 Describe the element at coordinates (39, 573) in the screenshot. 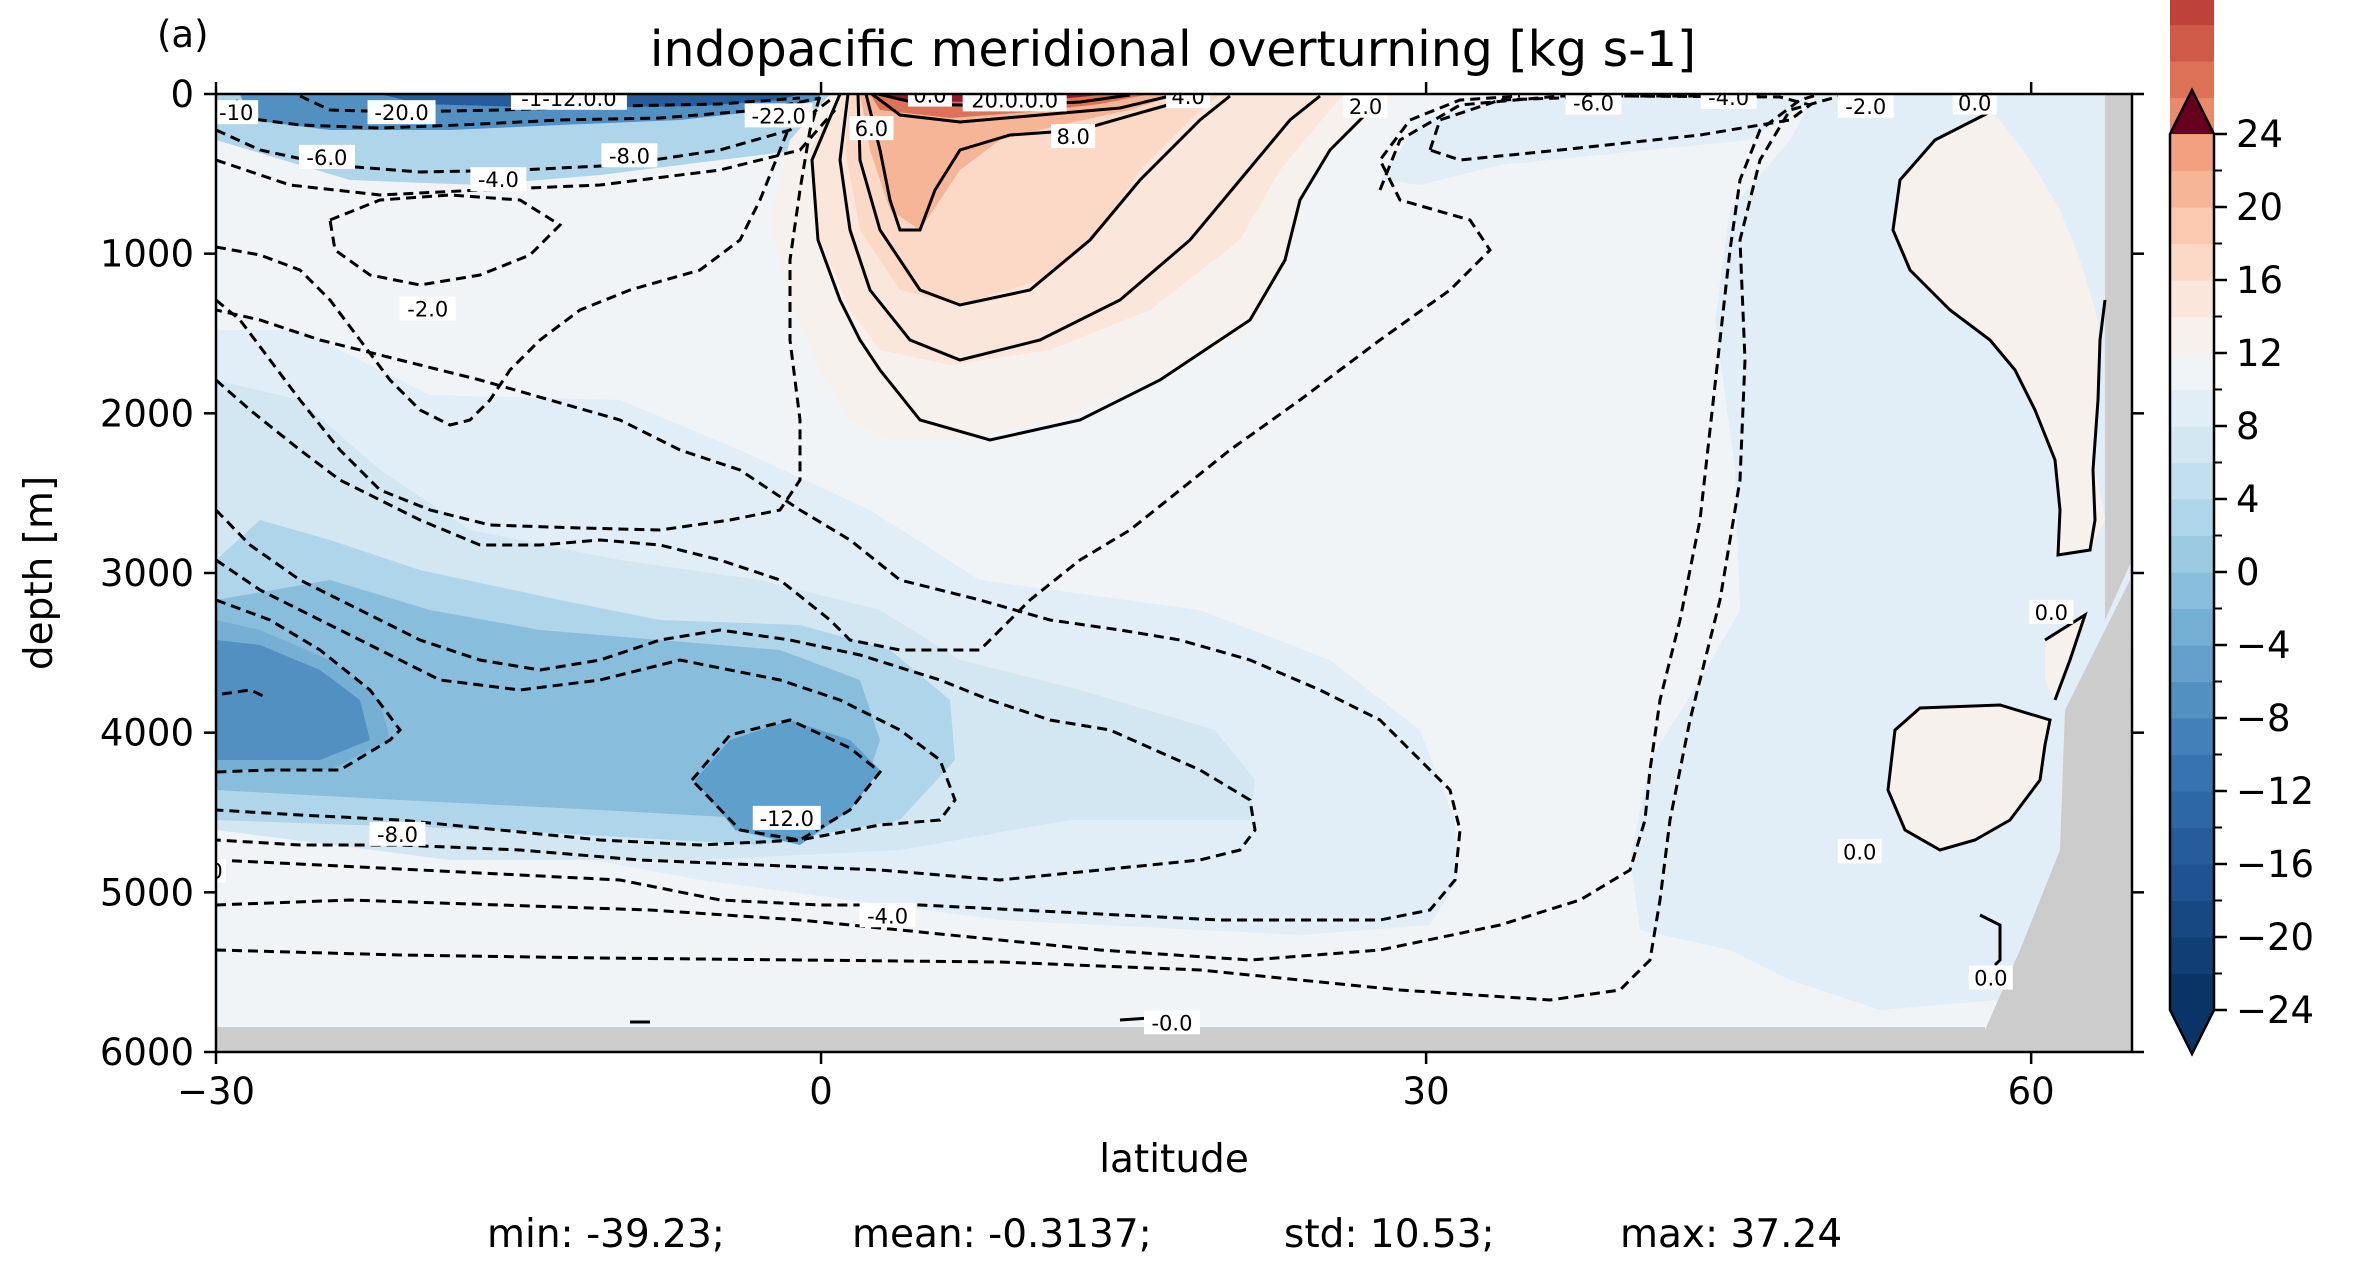

I see `y-axis-label: depth [m]` at that location.